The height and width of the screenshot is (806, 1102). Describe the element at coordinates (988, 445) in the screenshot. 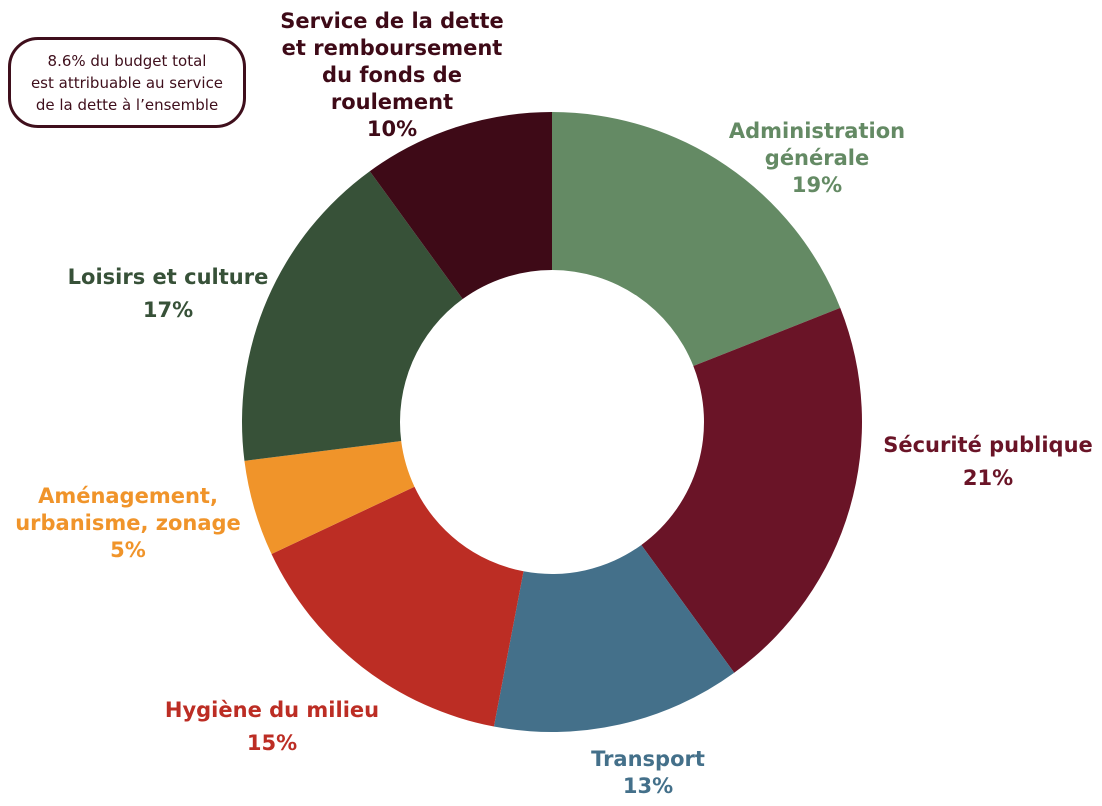

I see `label-name: Sécurité publique` at that location.